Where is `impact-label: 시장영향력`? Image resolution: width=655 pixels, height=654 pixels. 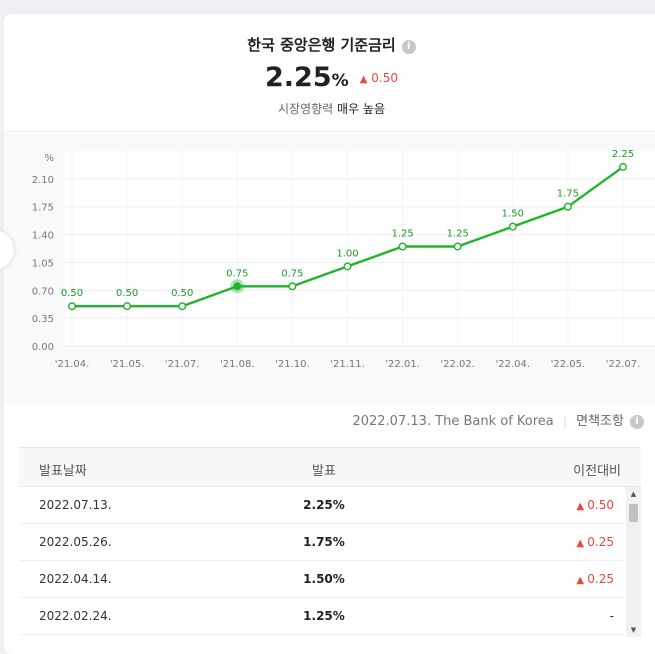
impact-label: 시장영향력 is located at coordinates (305, 109).